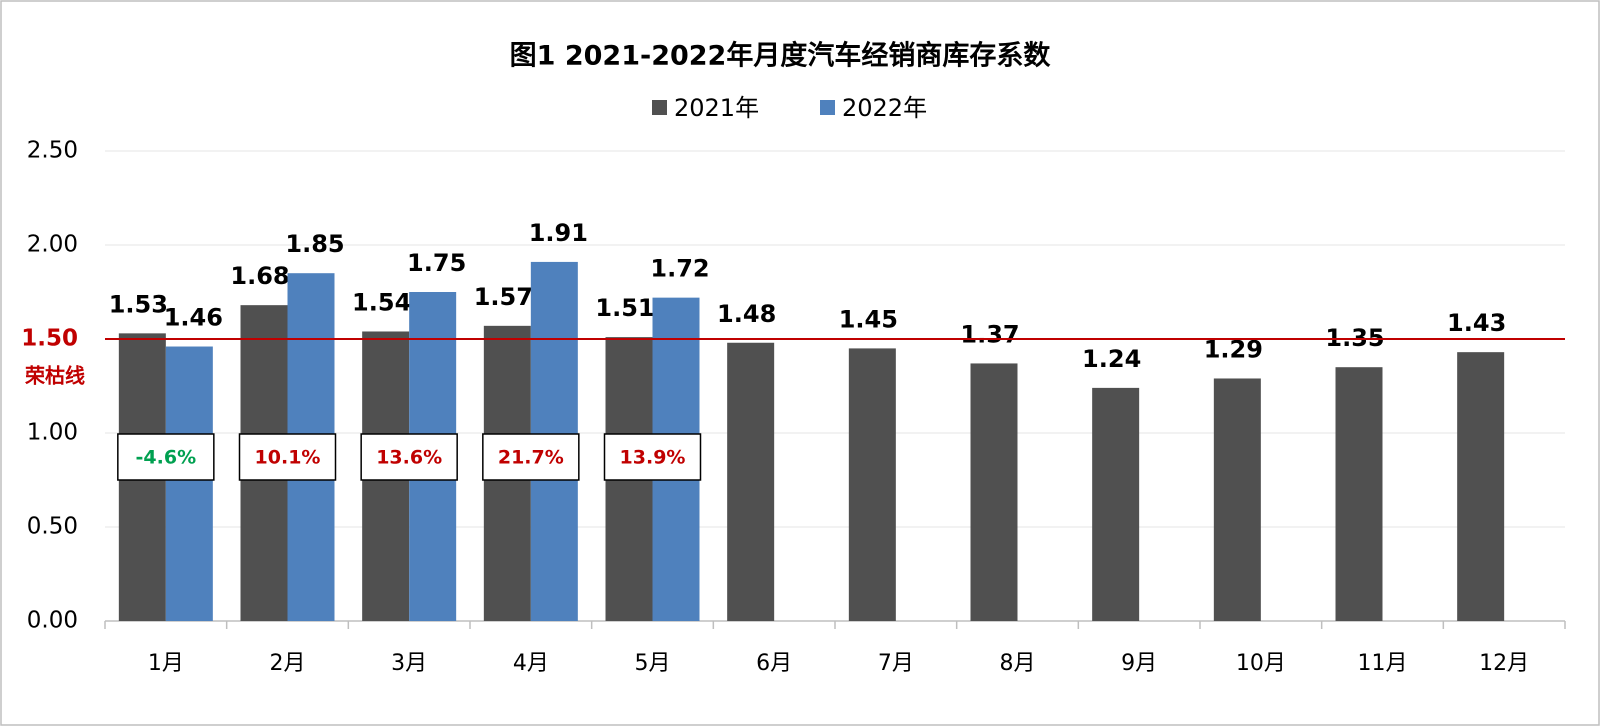  Describe the element at coordinates (746, 314) in the screenshot. I see `data-label: 1.48` at that location.